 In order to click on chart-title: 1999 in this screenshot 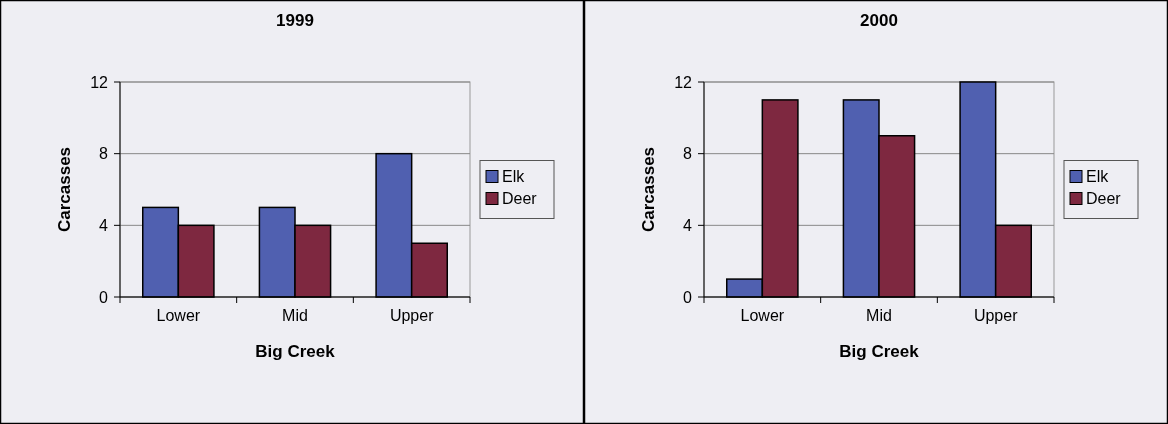, I will do `click(295, 20)`.